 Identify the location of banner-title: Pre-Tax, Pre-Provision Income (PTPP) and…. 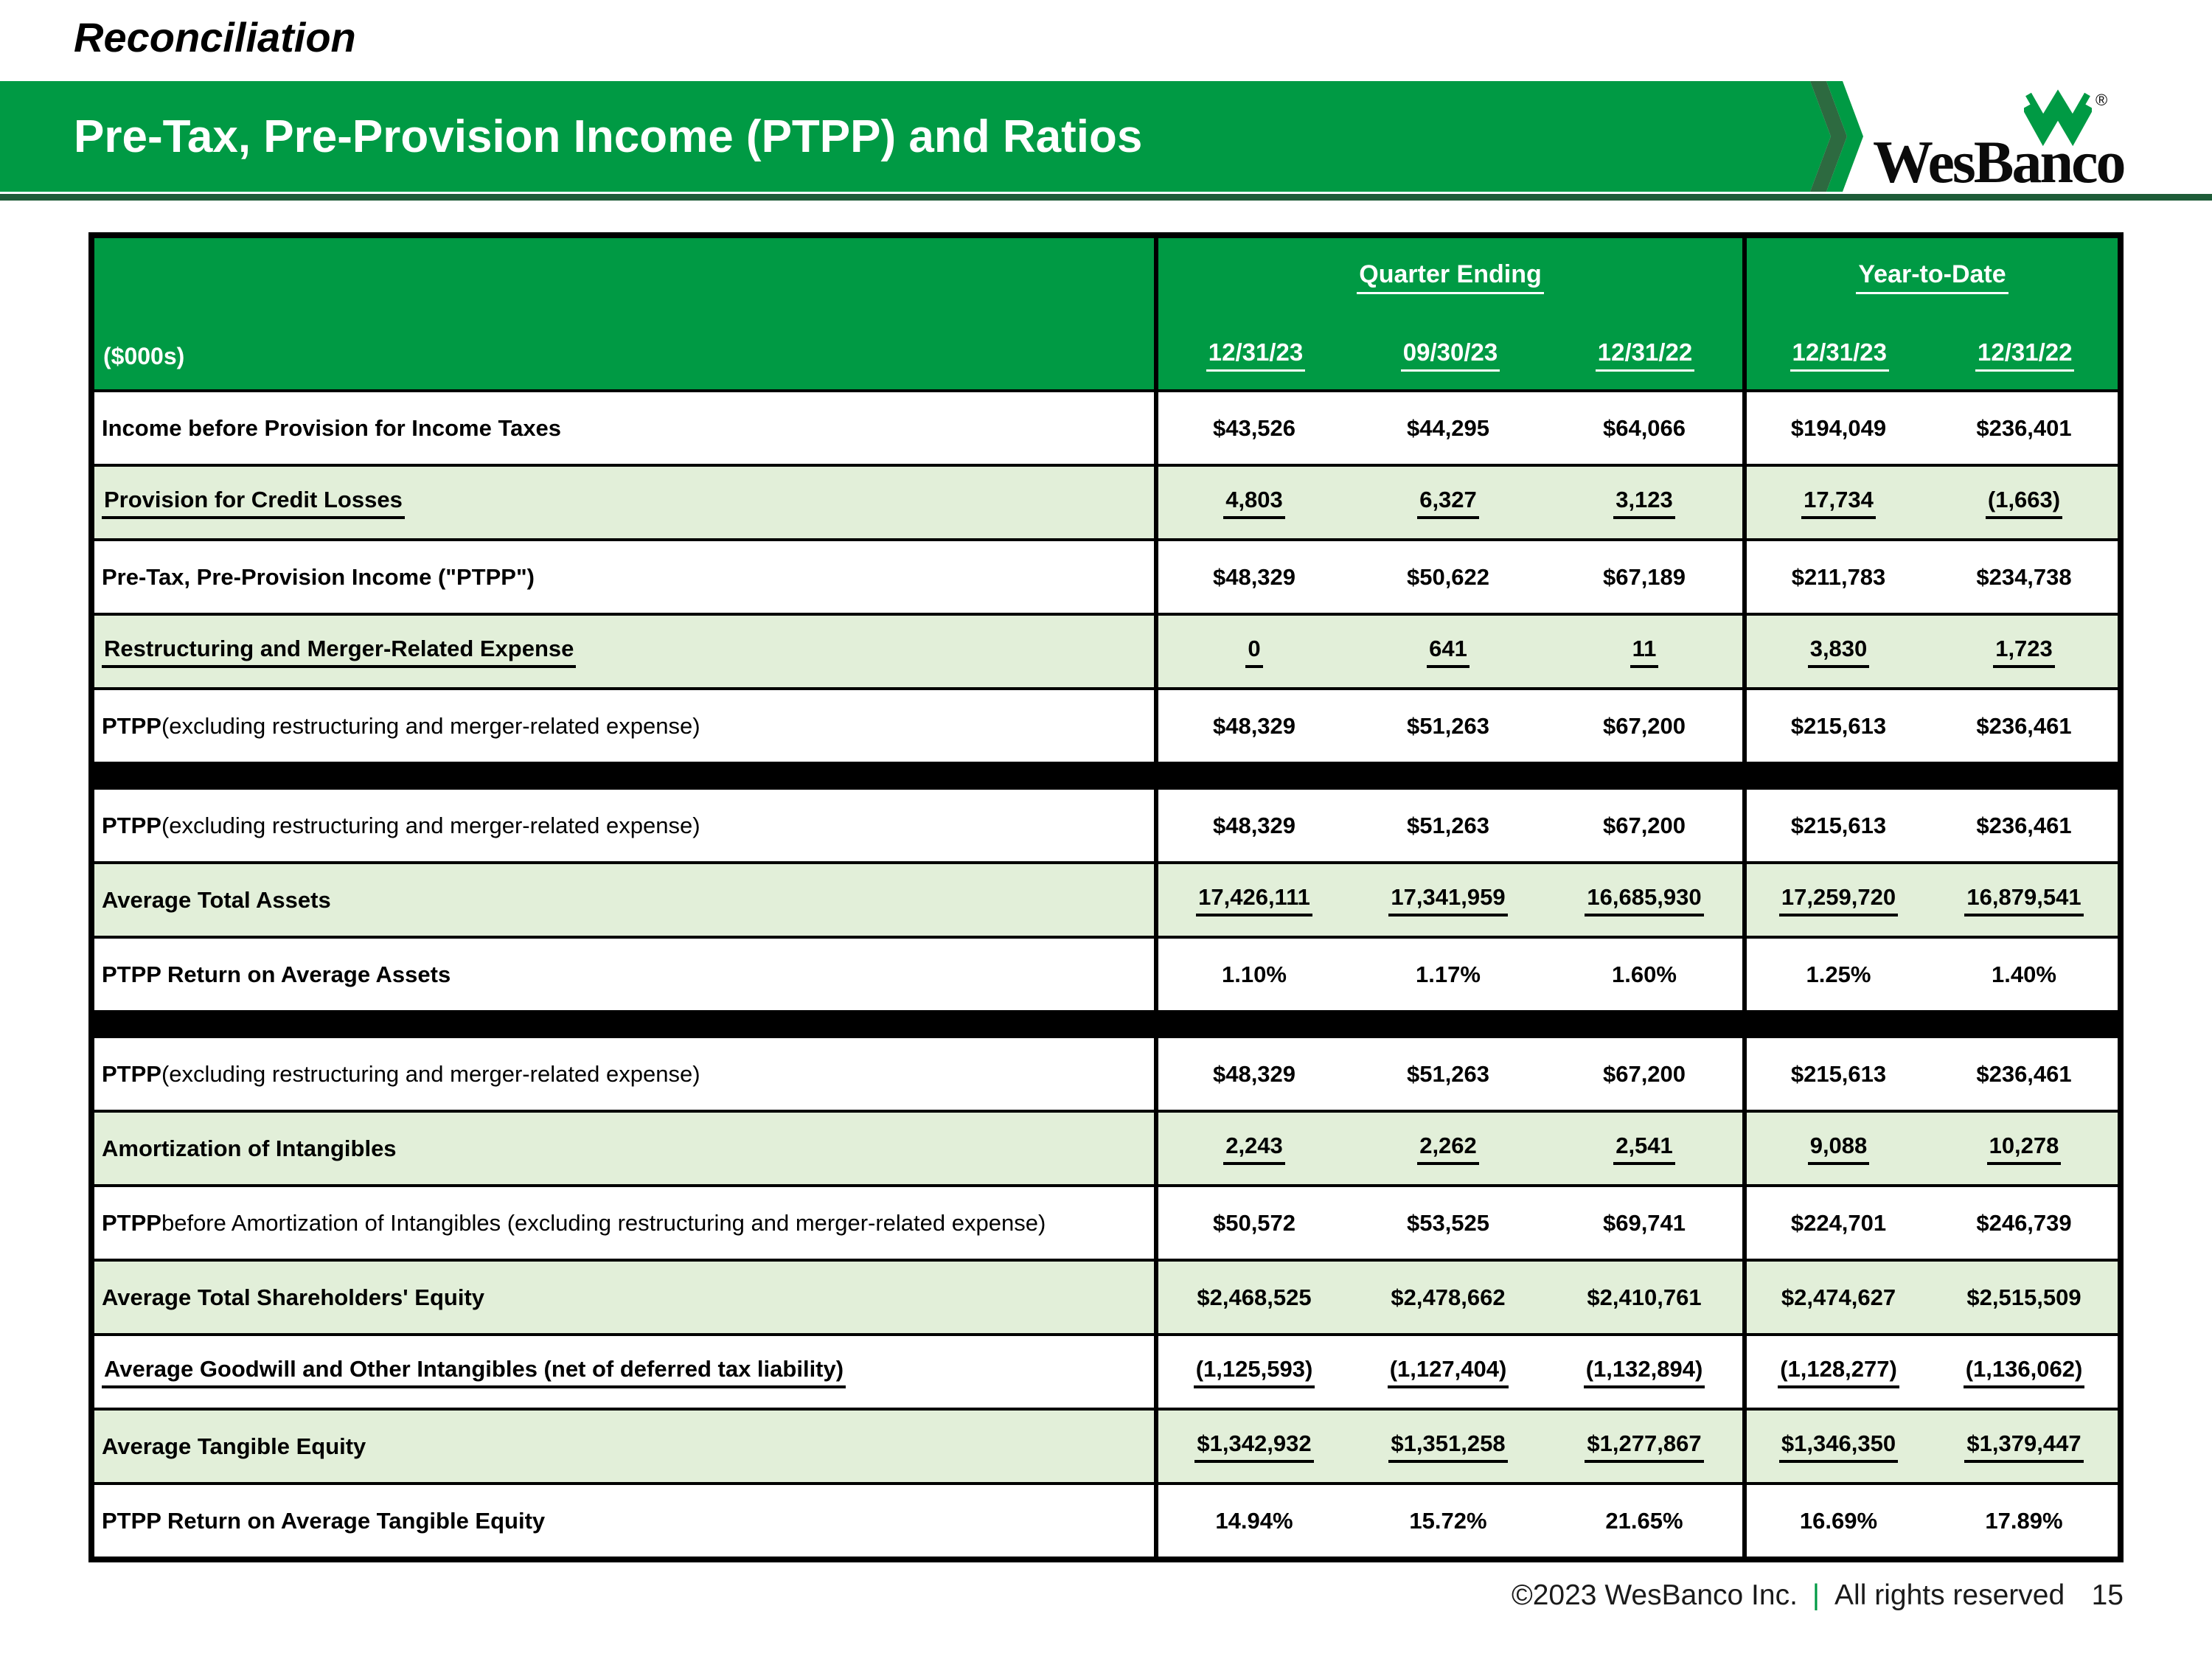
(608, 136).